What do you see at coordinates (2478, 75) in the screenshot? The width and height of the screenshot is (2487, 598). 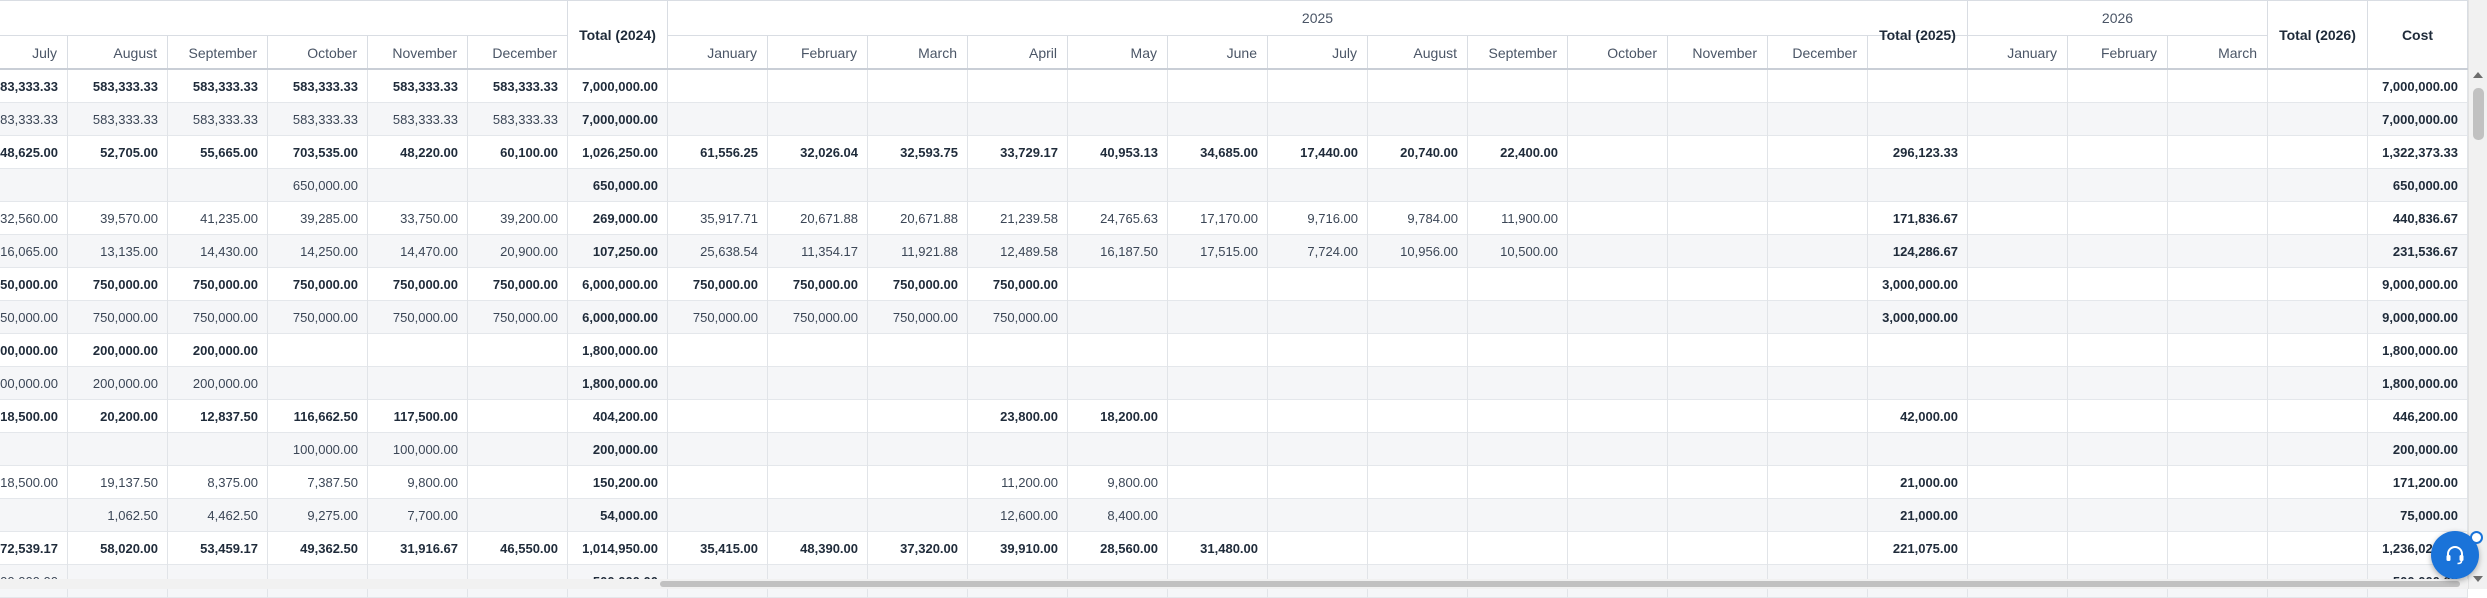 I see `scroll-up-arrow-icon` at bounding box center [2478, 75].